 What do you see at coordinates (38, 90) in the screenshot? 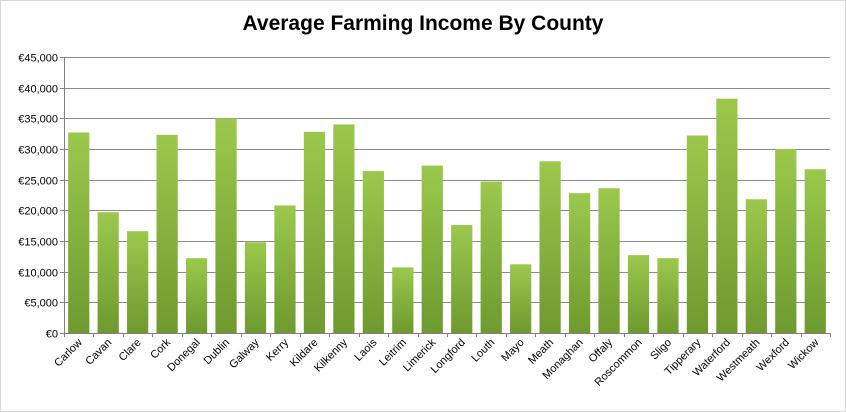
I see `y-tick-label: €40,000` at bounding box center [38, 90].